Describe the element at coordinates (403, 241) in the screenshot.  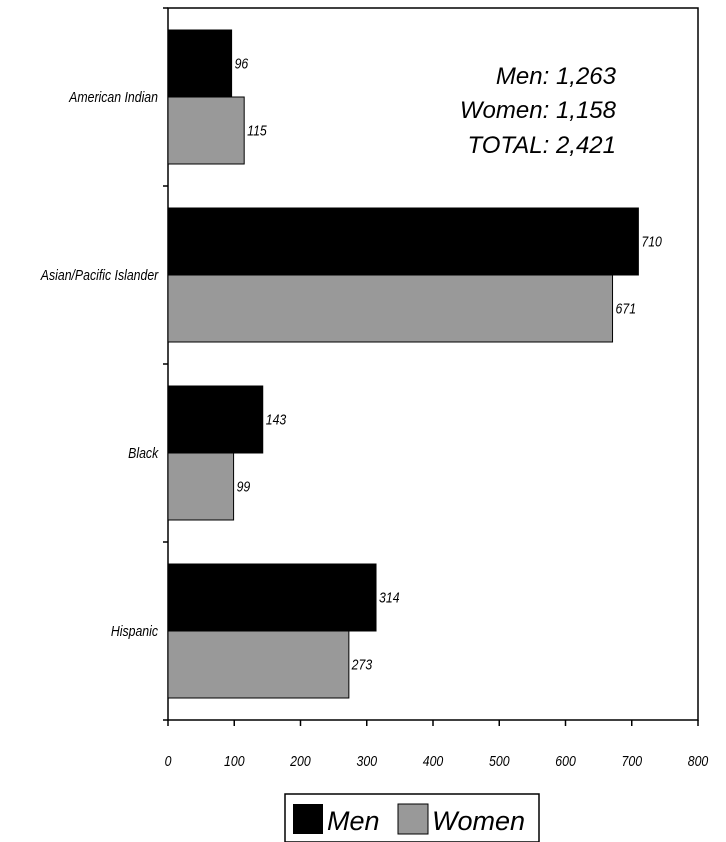
I see `bar-men-asian-pacific-islander` at that location.